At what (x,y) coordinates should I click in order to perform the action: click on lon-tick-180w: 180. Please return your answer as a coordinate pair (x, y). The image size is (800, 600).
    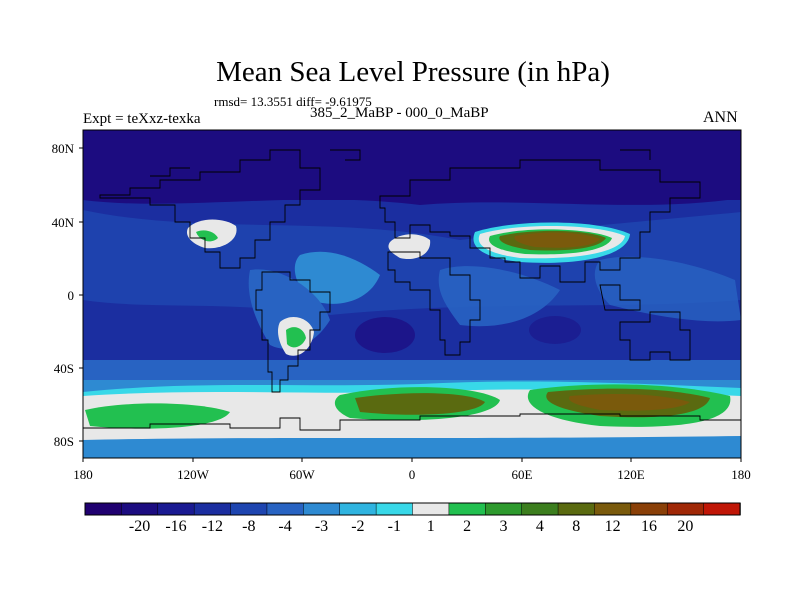
    Looking at the image, I should click on (83, 474).